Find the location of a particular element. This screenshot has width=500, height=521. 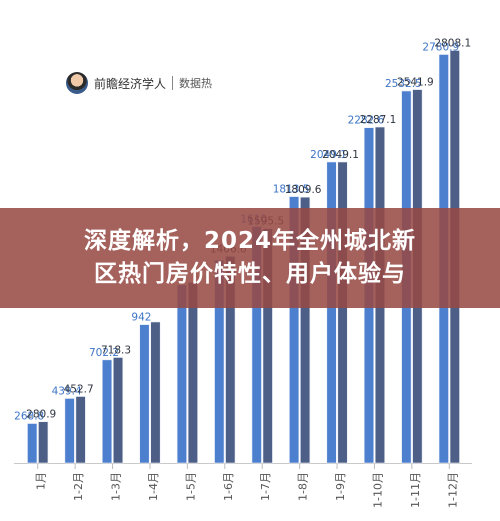

data-label-series-2: 280.9 is located at coordinates (41, 415).